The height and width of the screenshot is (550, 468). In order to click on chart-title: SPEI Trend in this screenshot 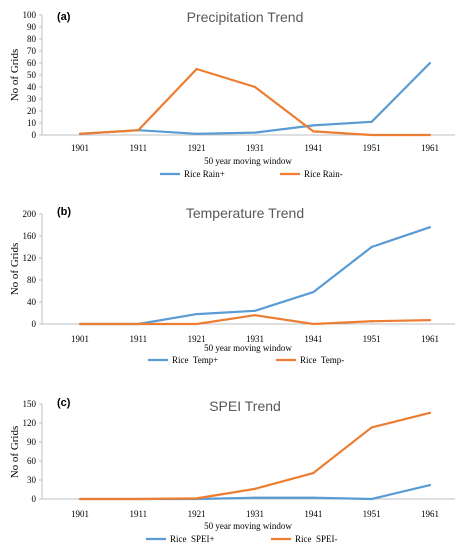, I will do `click(245, 406)`.